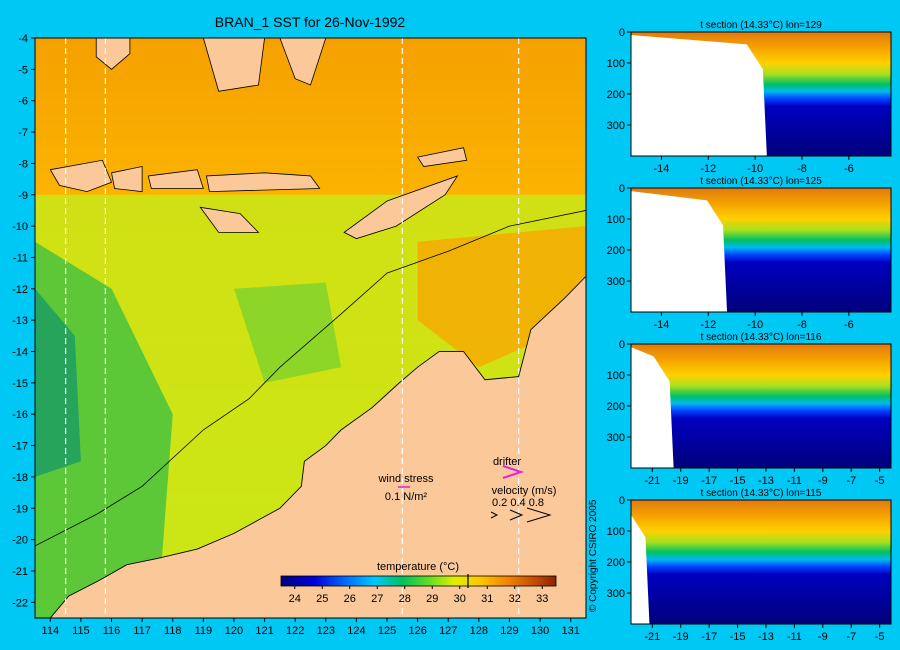  Describe the element at coordinates (20, 572) in the screenshot. I see `map-ytick-label: -21` at that location.